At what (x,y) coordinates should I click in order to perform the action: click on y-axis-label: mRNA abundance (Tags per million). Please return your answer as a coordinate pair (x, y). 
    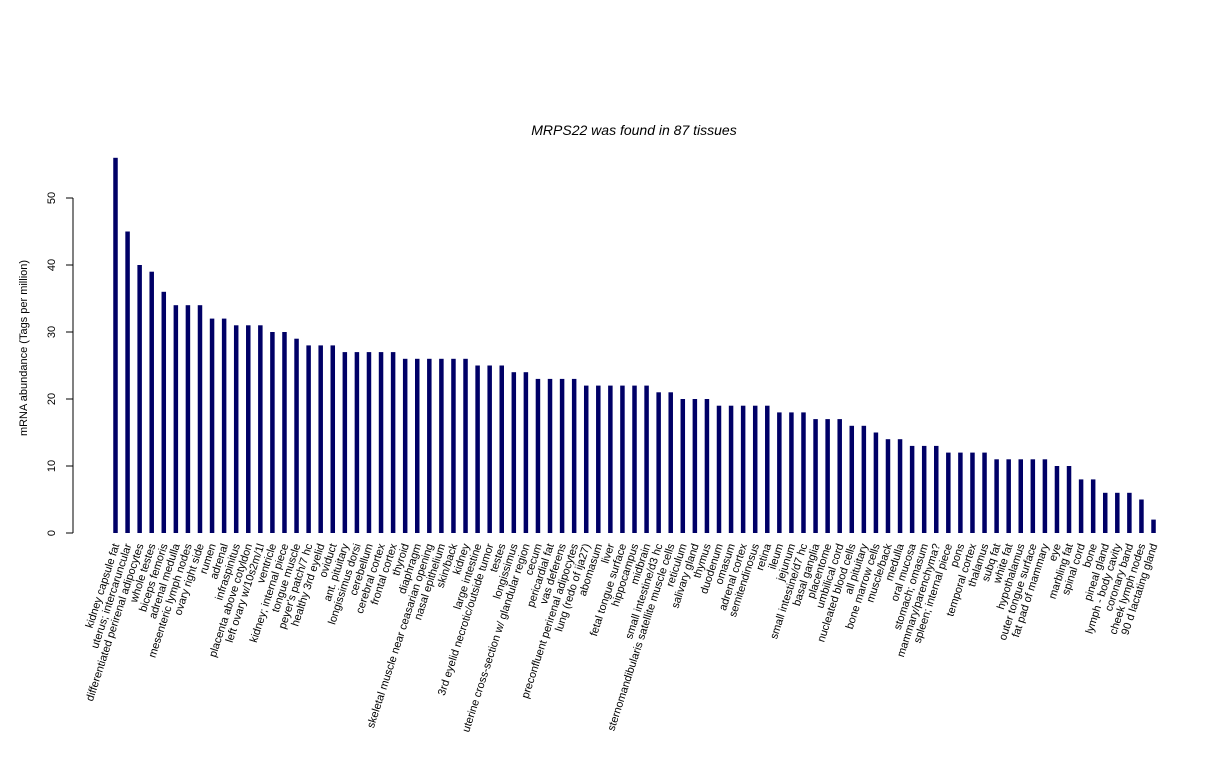
    Looking at the image, I should click on (24, 348).